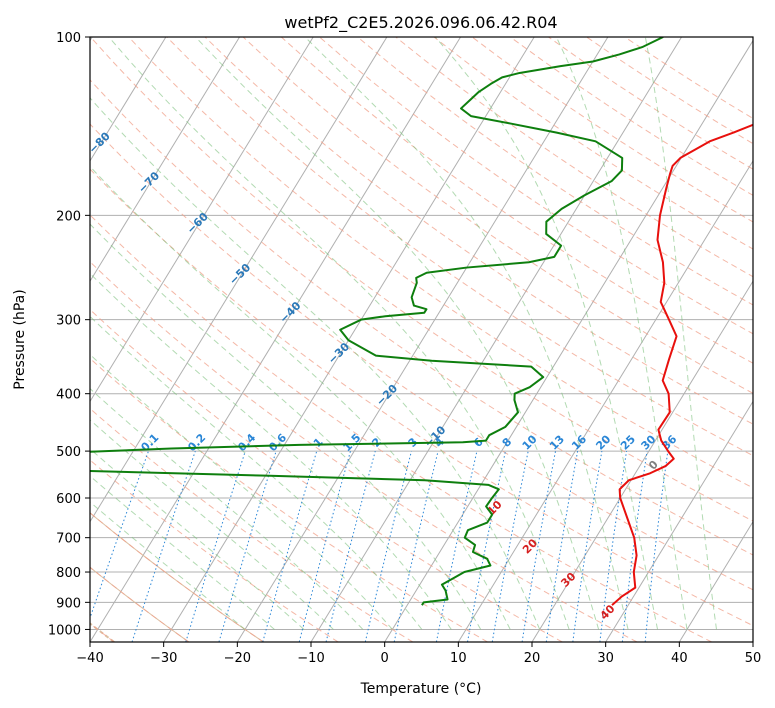 The width and height of the screenshot is (775, 708). Describe the element at coordinates (68, 603) in the screenshot. I see `y-tick-label: 900` at that location.